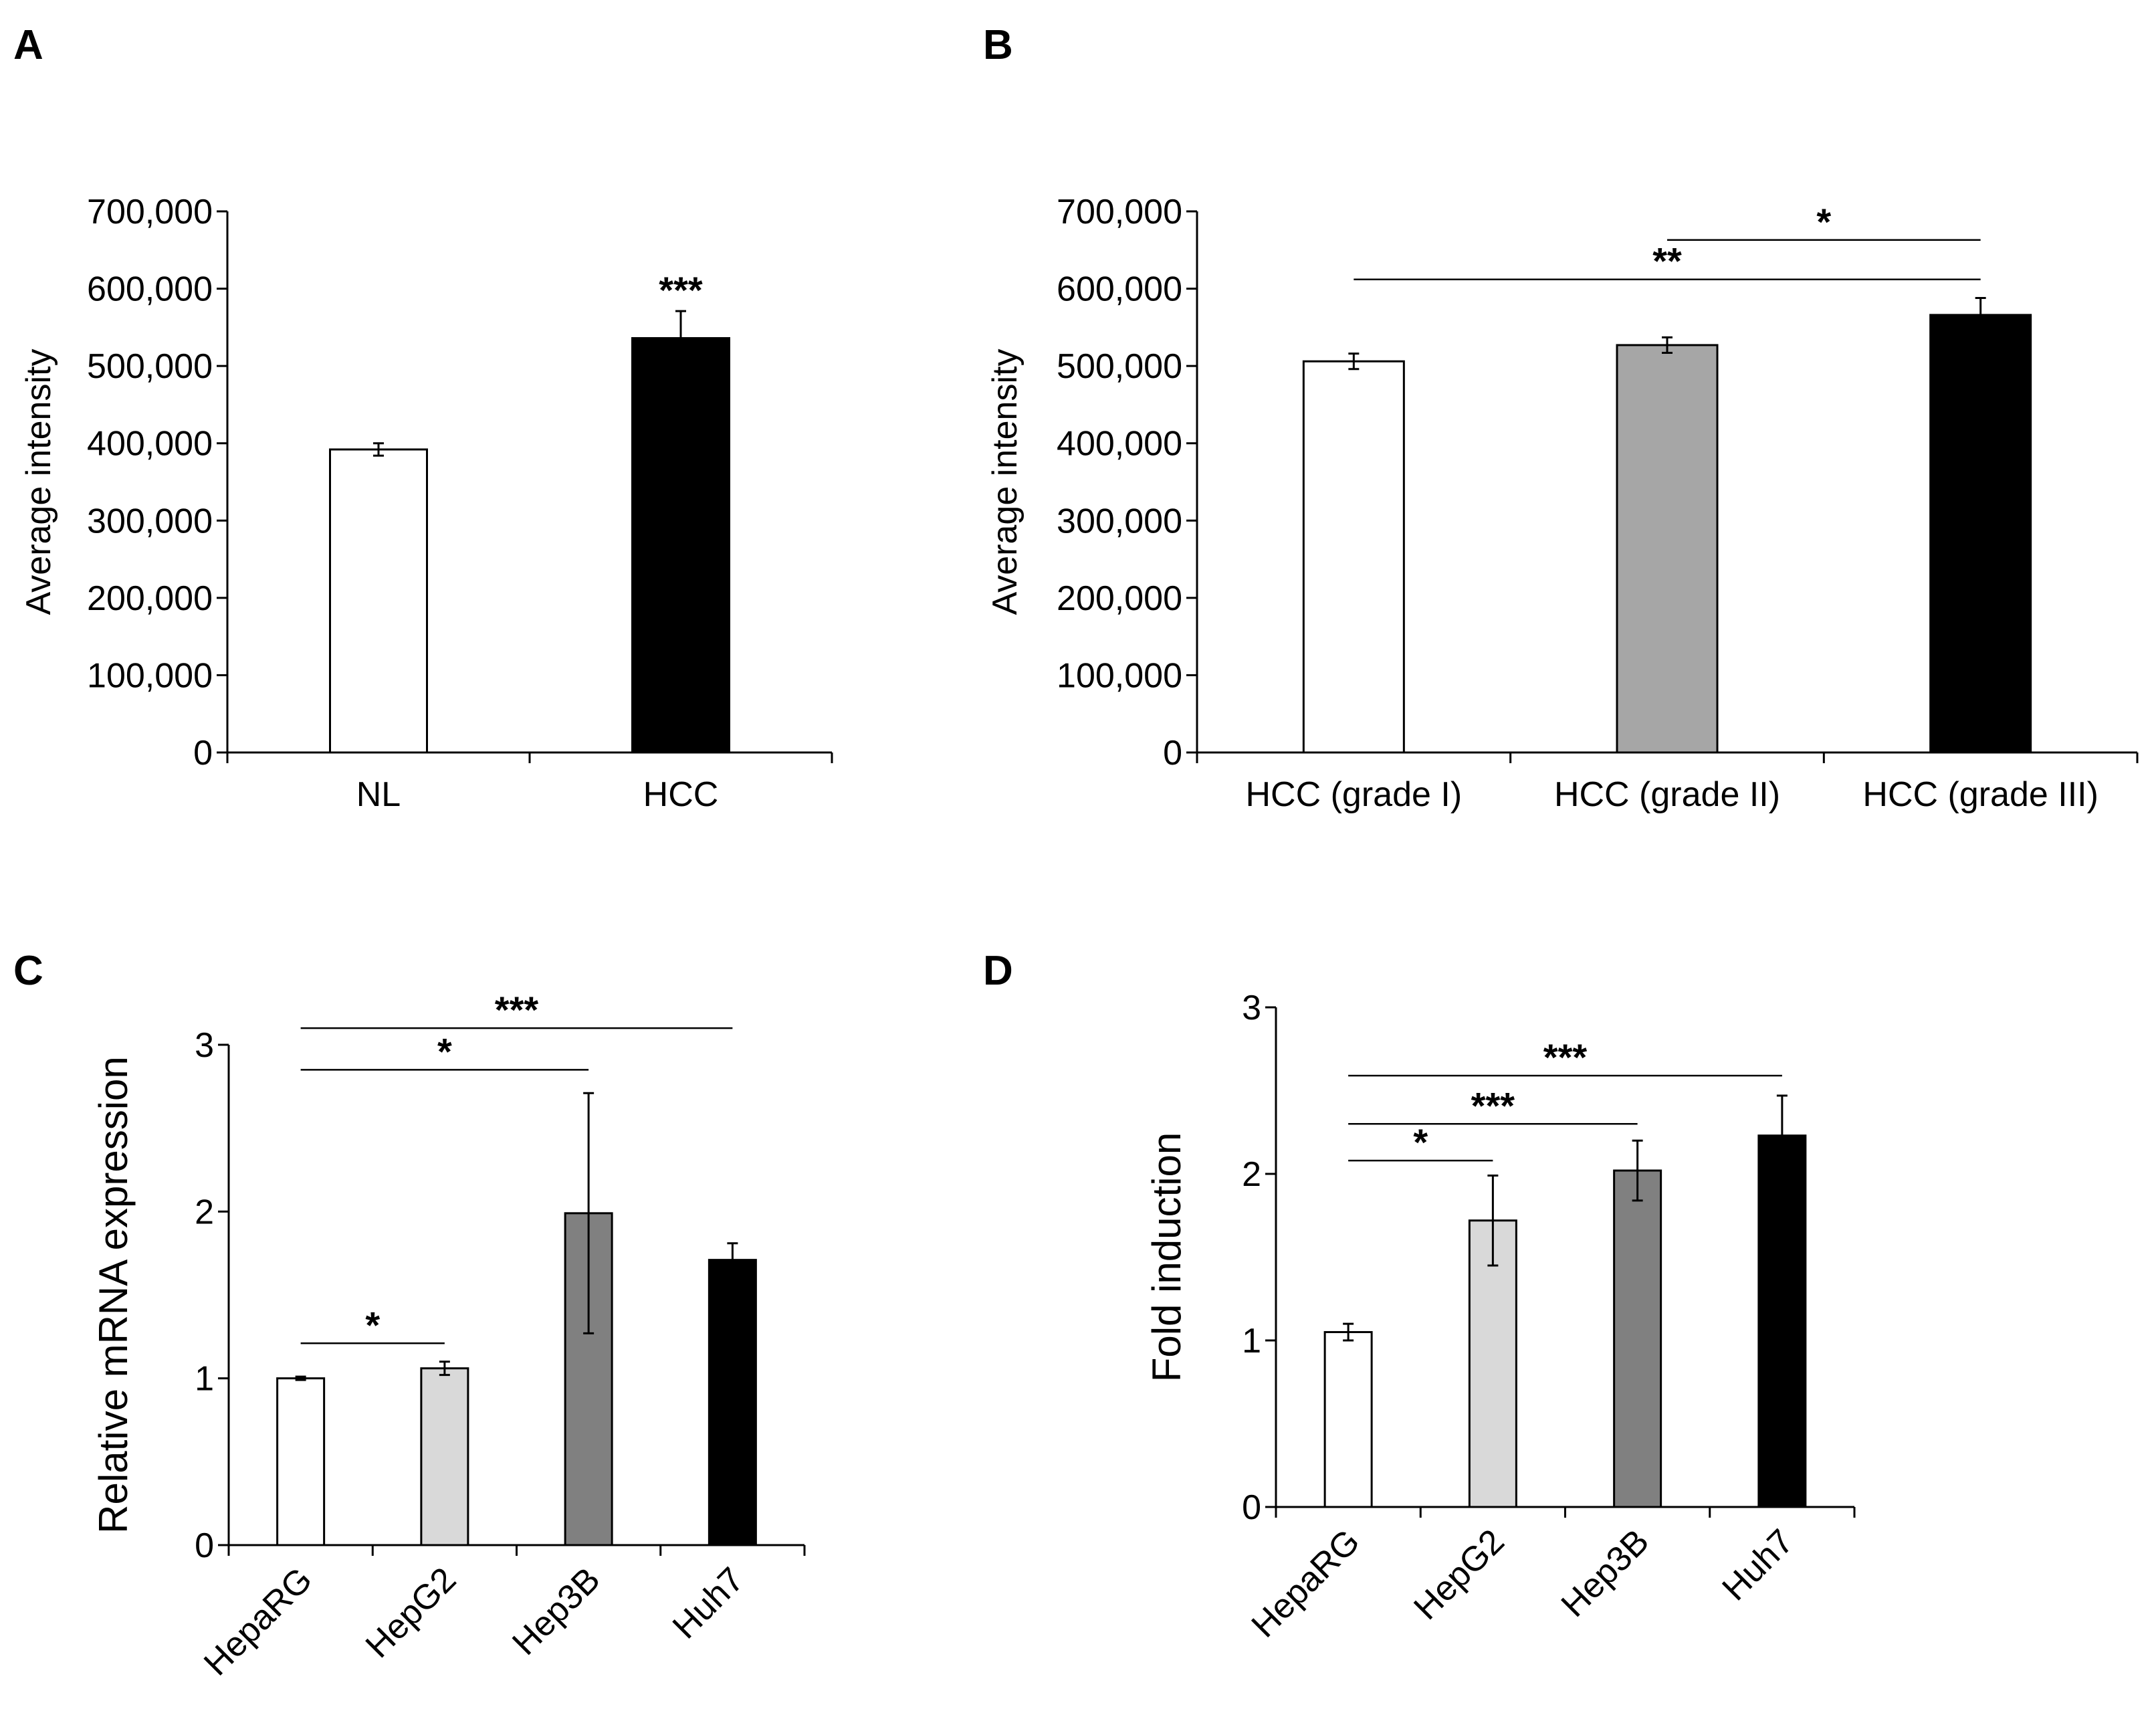 This screenshot has width=2156, height=1717. What do you see at coordinates (28, 971) in the screenshot?
I see `panel-label: C` at bounding box center [28, 971].